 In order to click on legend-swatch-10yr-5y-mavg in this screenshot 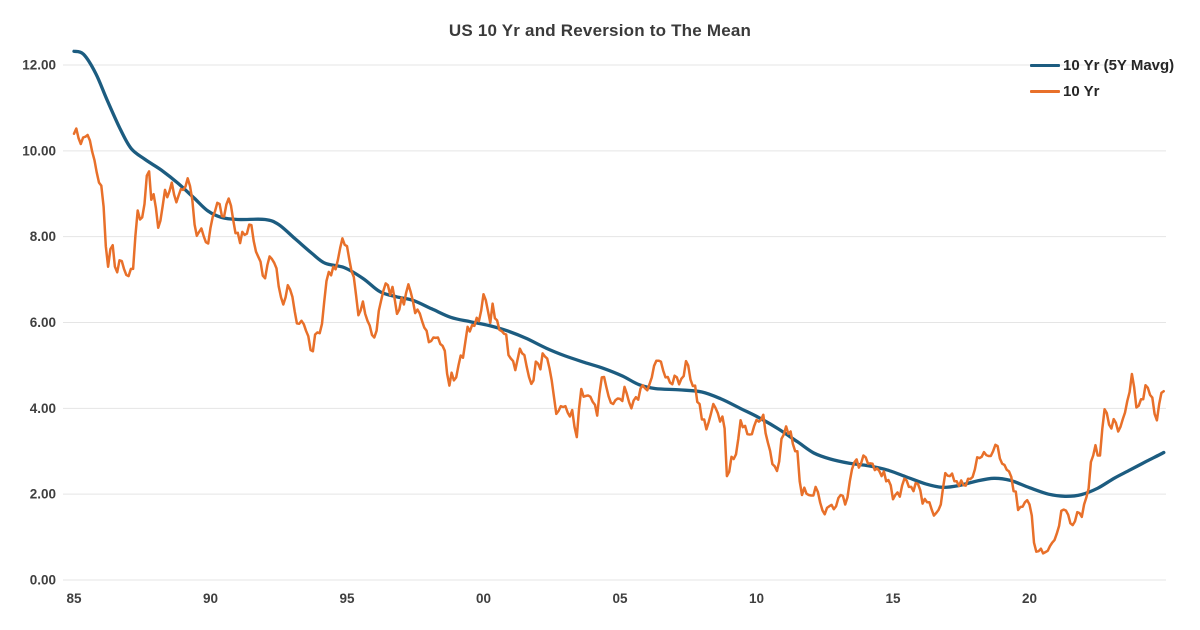, I will do `click(1045, 65)`.